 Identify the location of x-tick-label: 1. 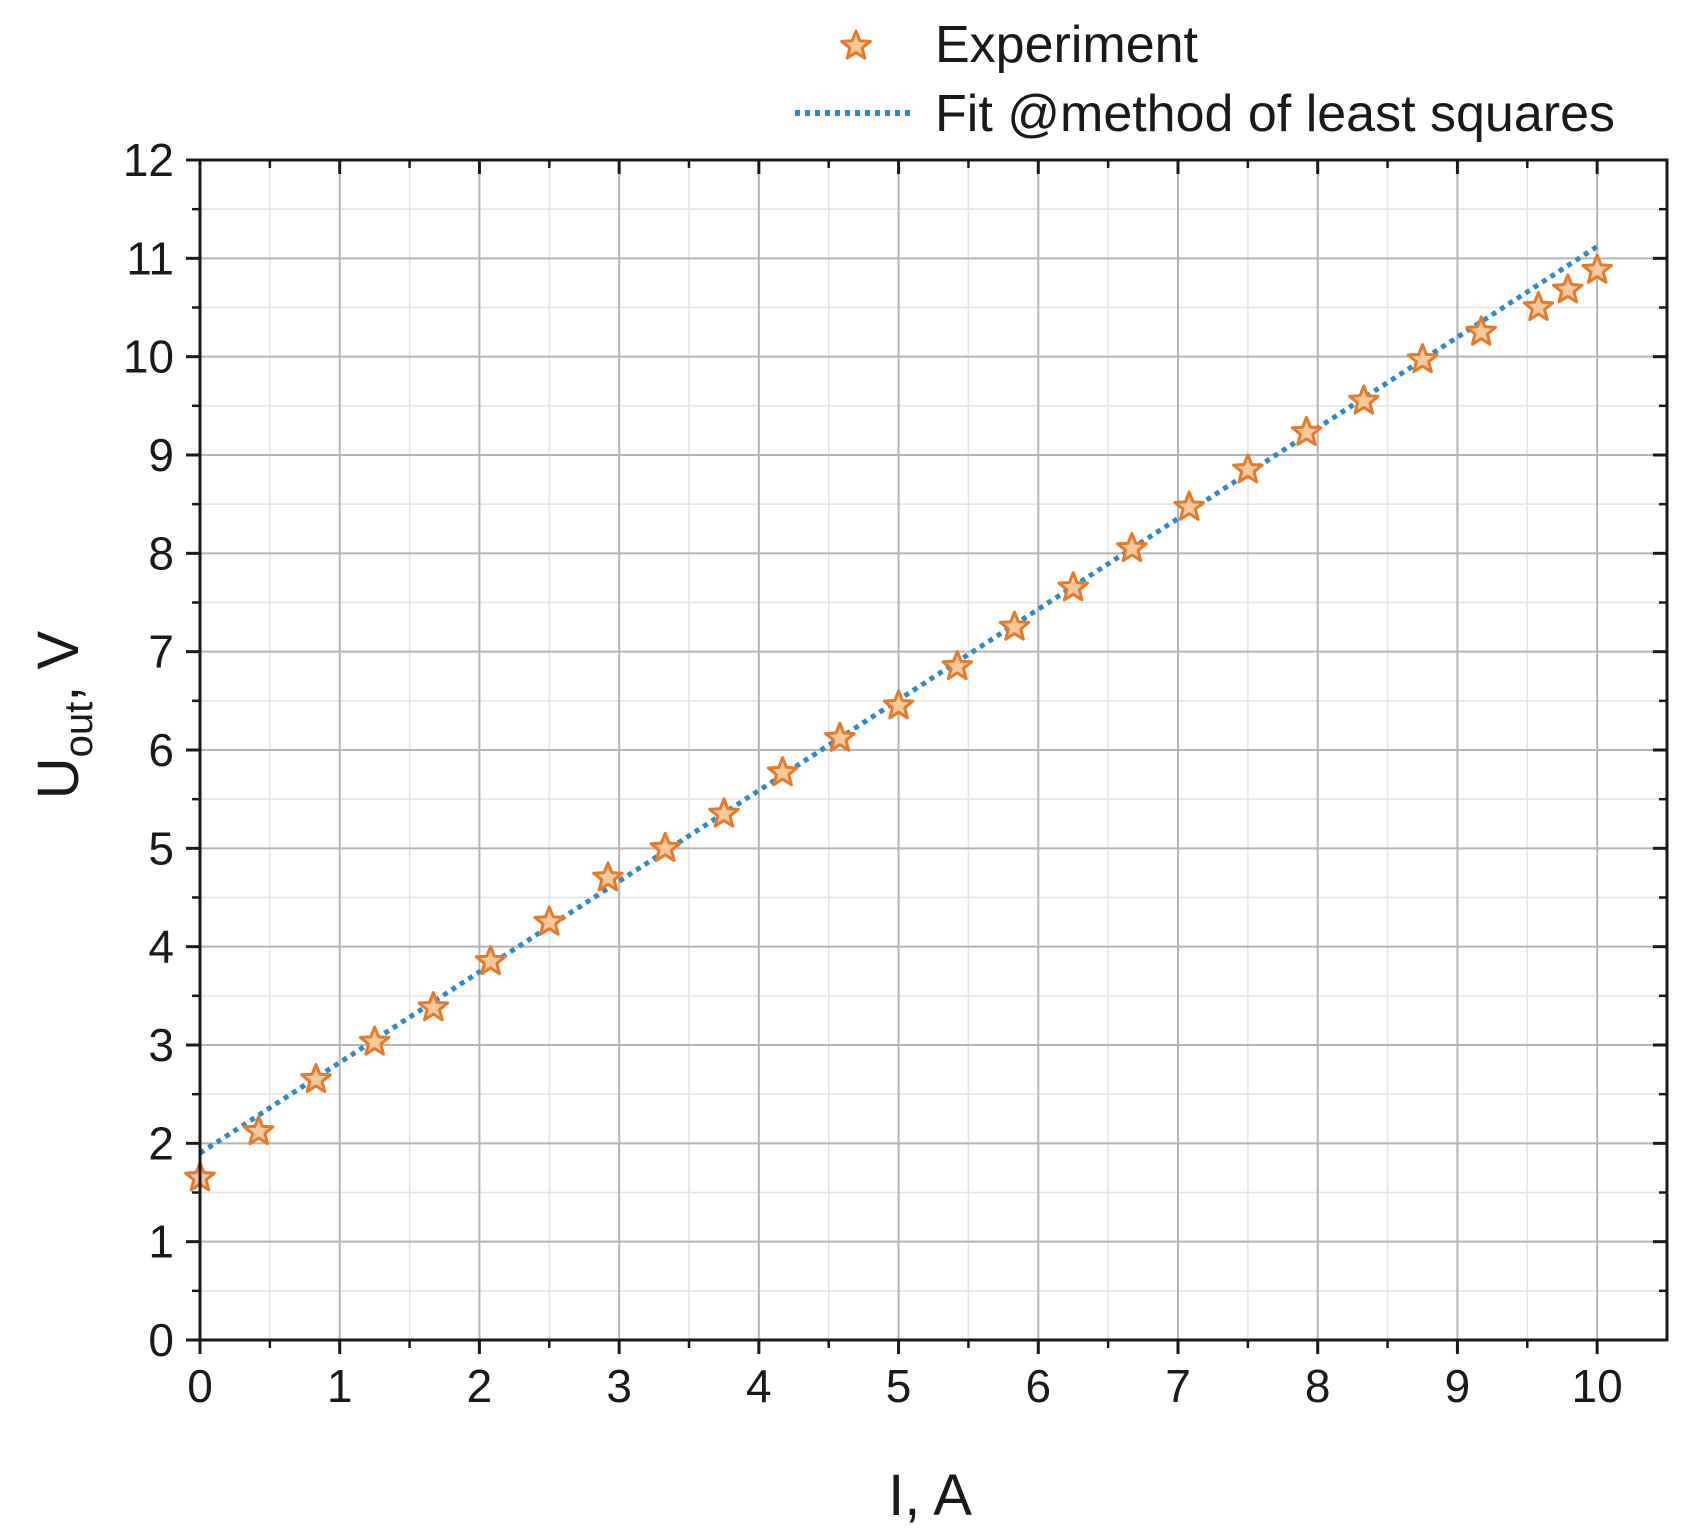
(340, 1386).